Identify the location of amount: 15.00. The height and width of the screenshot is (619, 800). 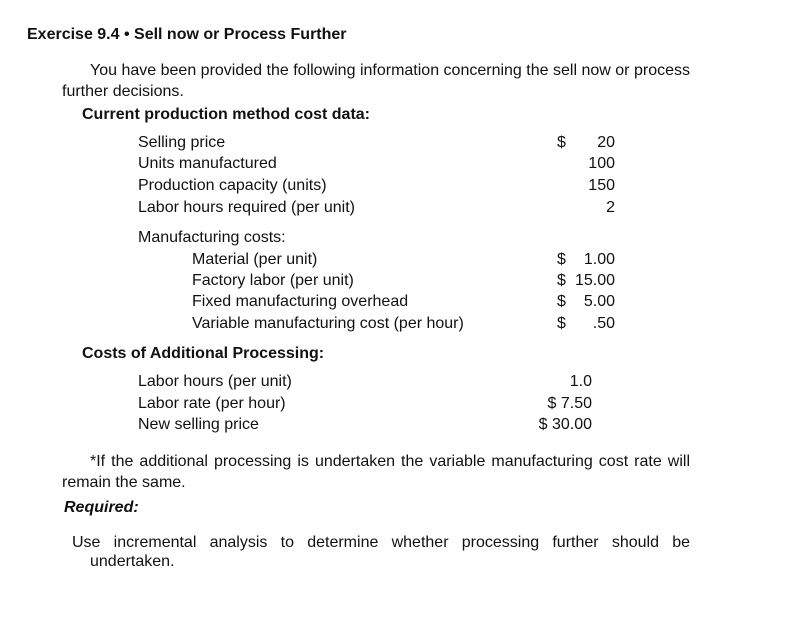
(594, 280).